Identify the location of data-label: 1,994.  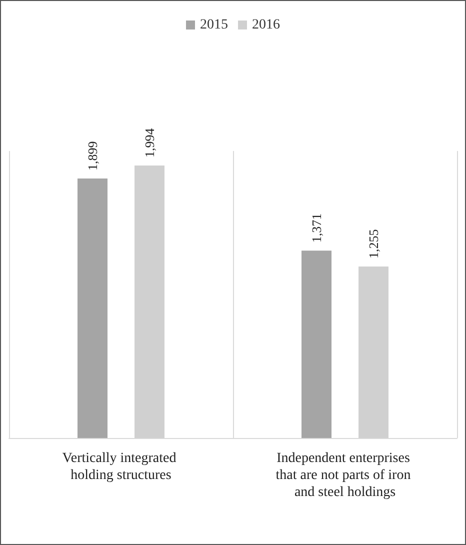
(149, 143).